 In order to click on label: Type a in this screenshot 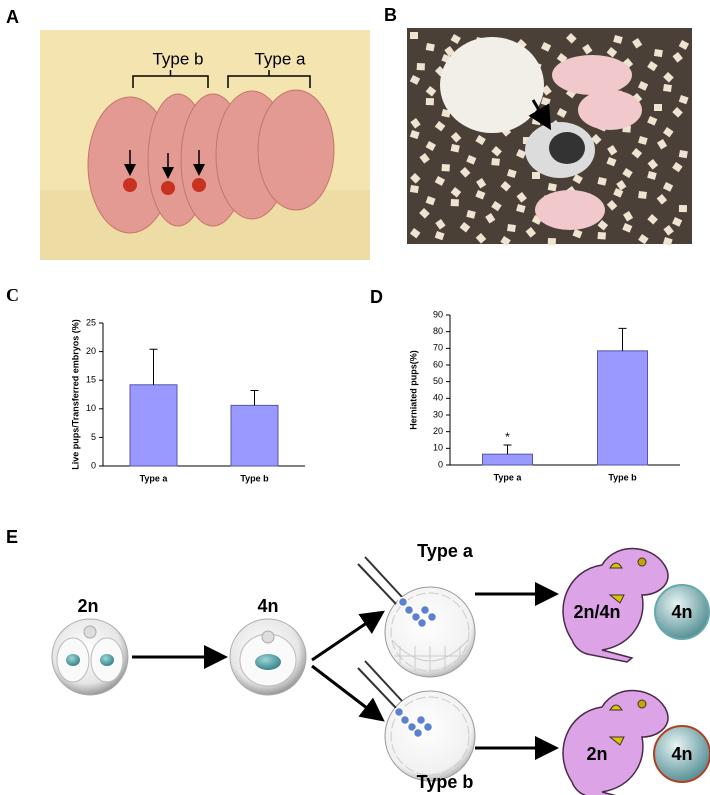, I will do `click(445, 551)`.